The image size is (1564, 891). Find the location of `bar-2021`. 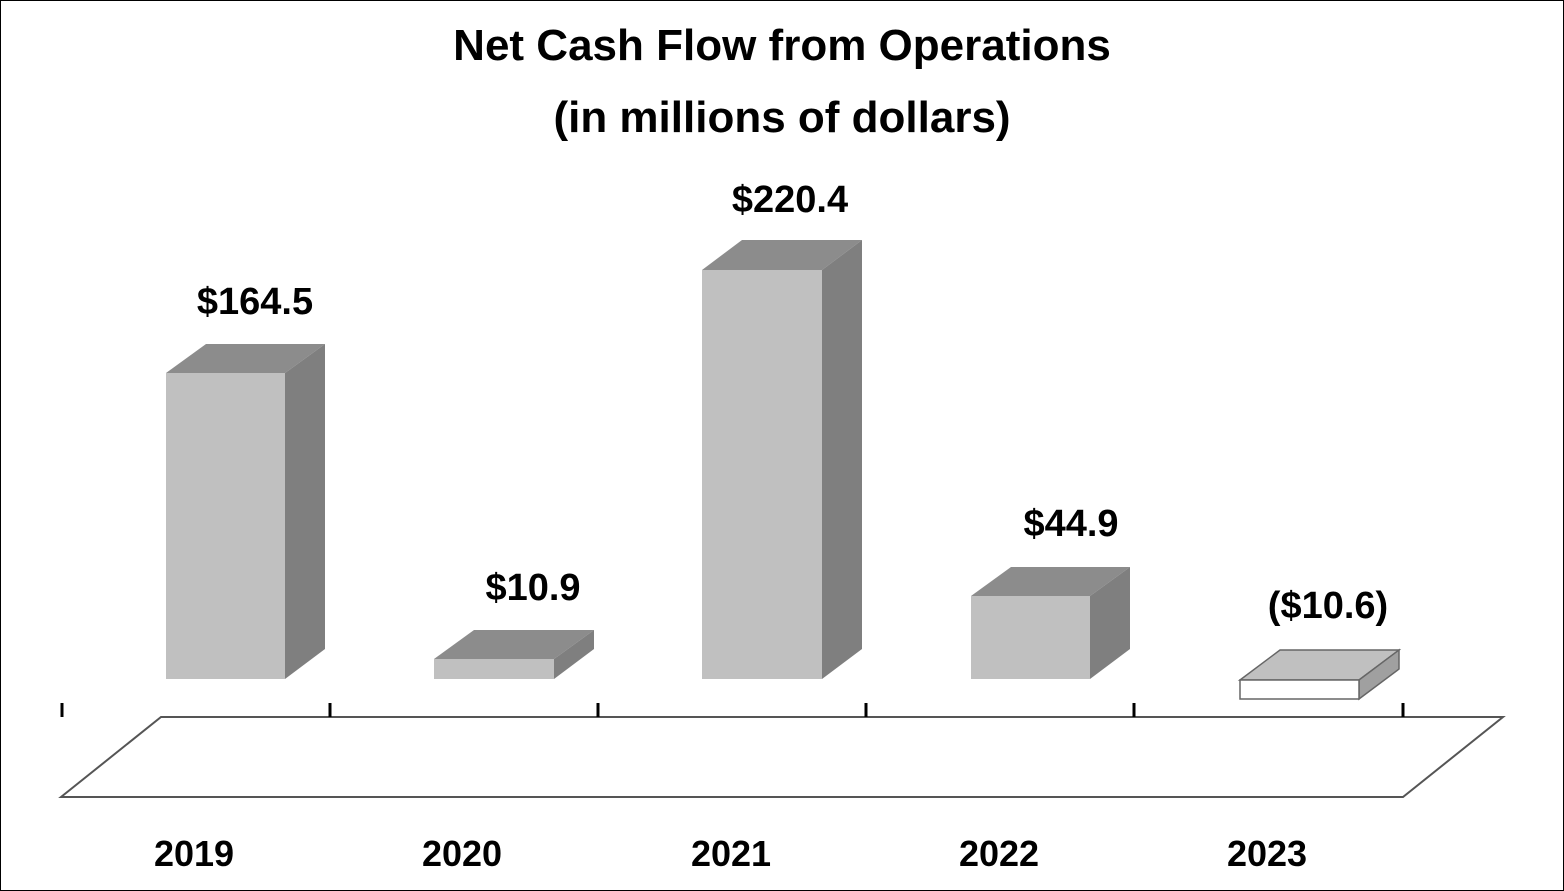

bar-2021 is located at coordinates (782, 459).